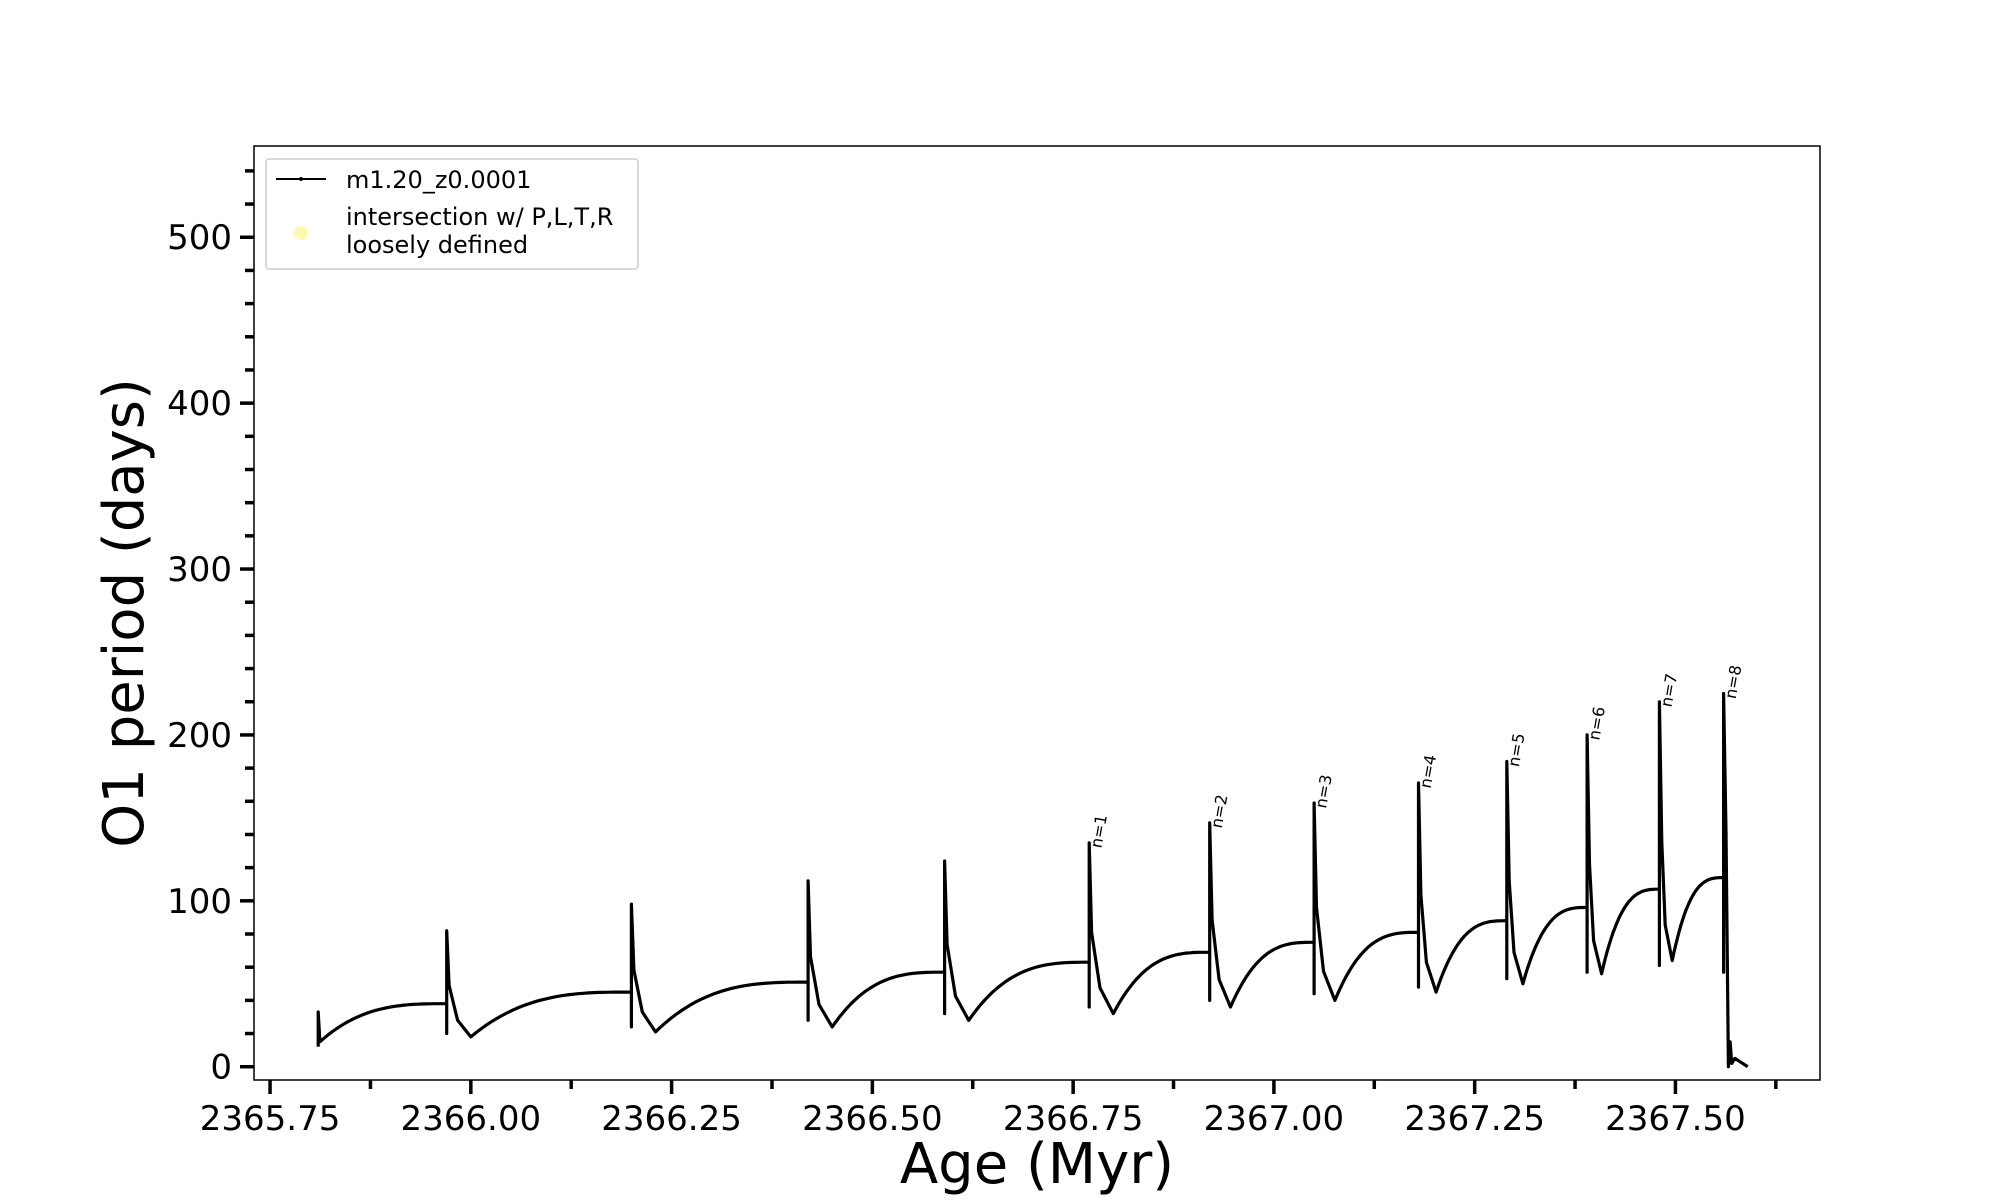 Image resolution: width=2000 pixels, height=1200 pixels. I want to click on y-tick-label: 400, so click(199, 404).